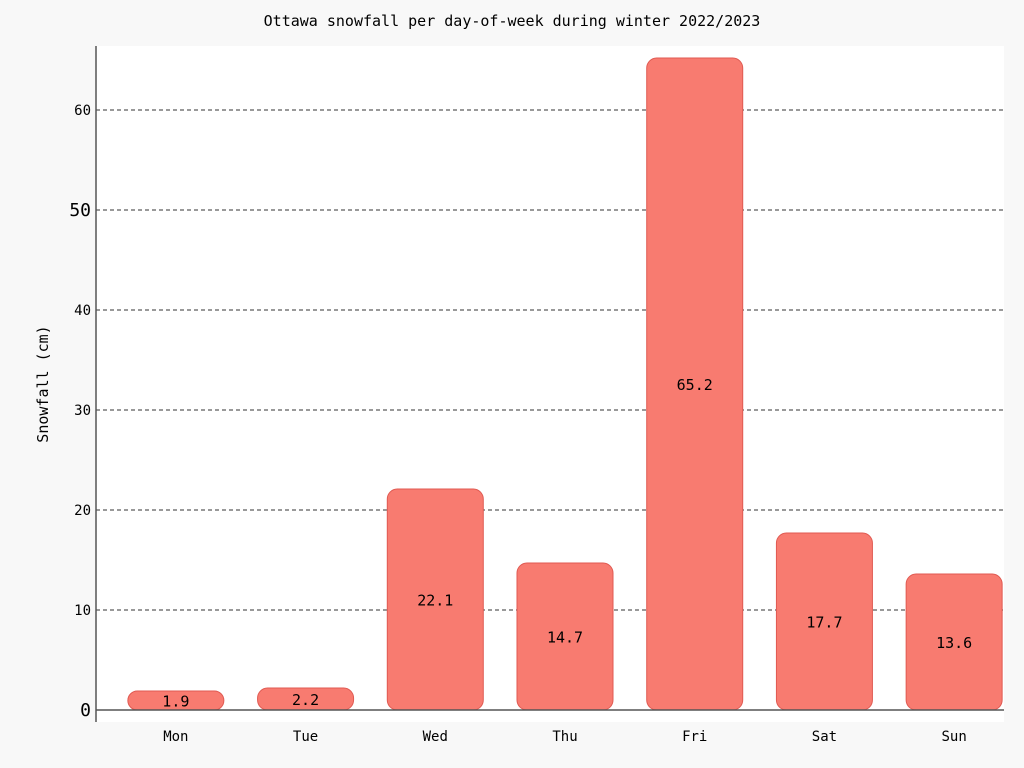  I want to click on x-tick-label: Wed, so click(435, 737).